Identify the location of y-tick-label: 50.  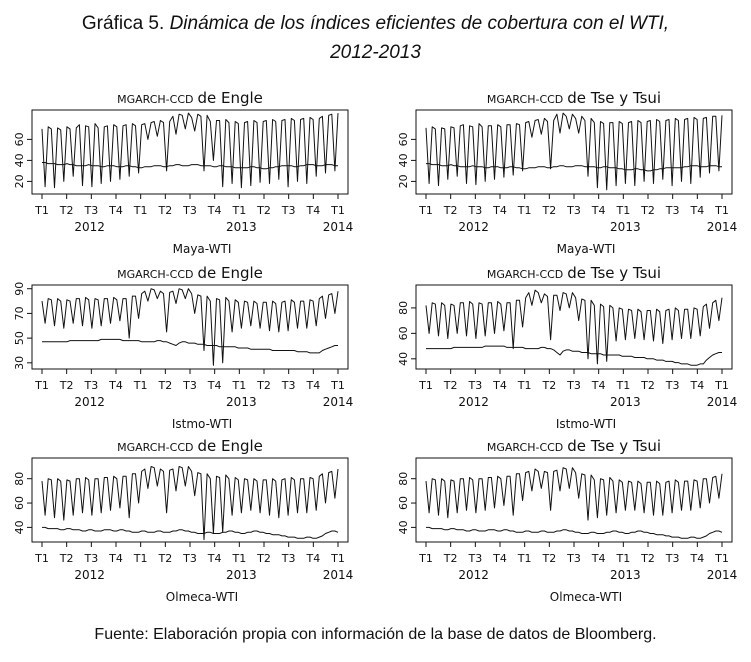
(19, 338).